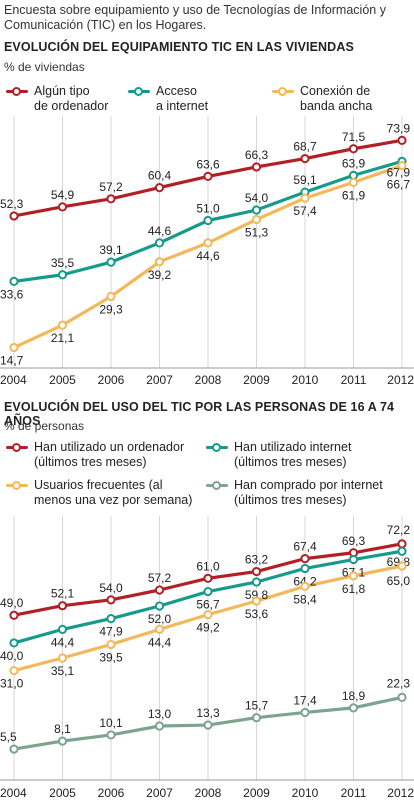  I want to click on data-label: 5,5, so click(8, 737).